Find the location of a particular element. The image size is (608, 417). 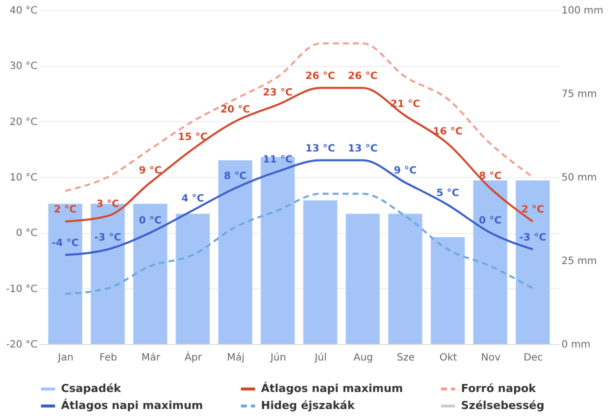

x-tick-label: Ápr is located at coordinates (193, 357).